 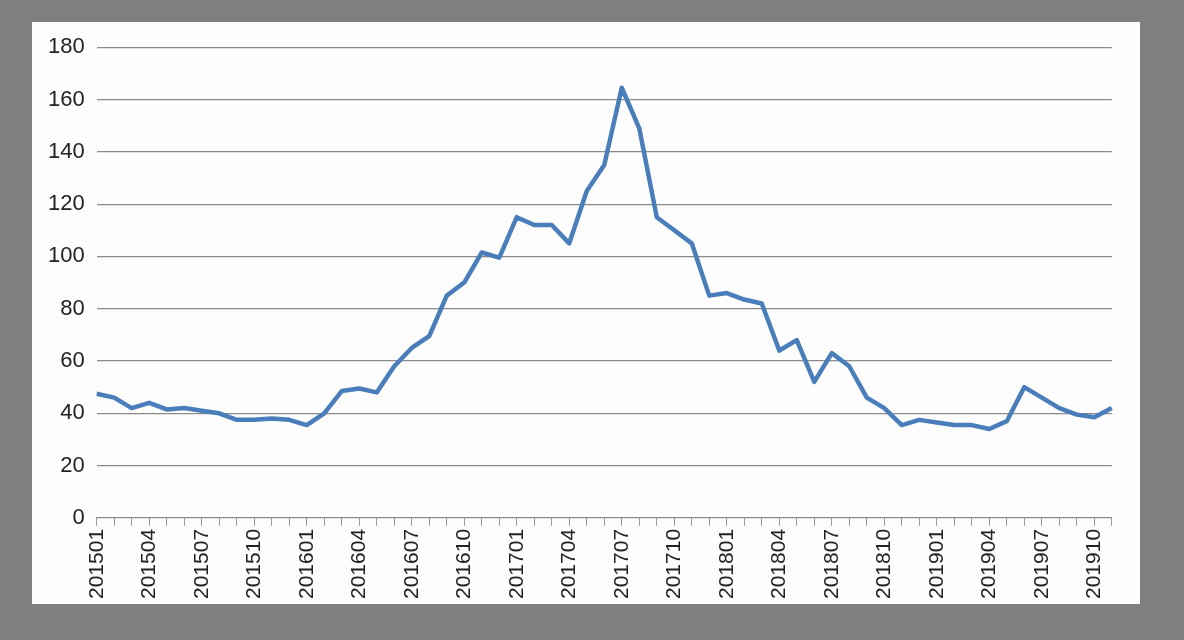 What do you see at coordinates (66, 203) in the screenshot?
I see `y-tick-label: 120` at bounding box center [66, 203].